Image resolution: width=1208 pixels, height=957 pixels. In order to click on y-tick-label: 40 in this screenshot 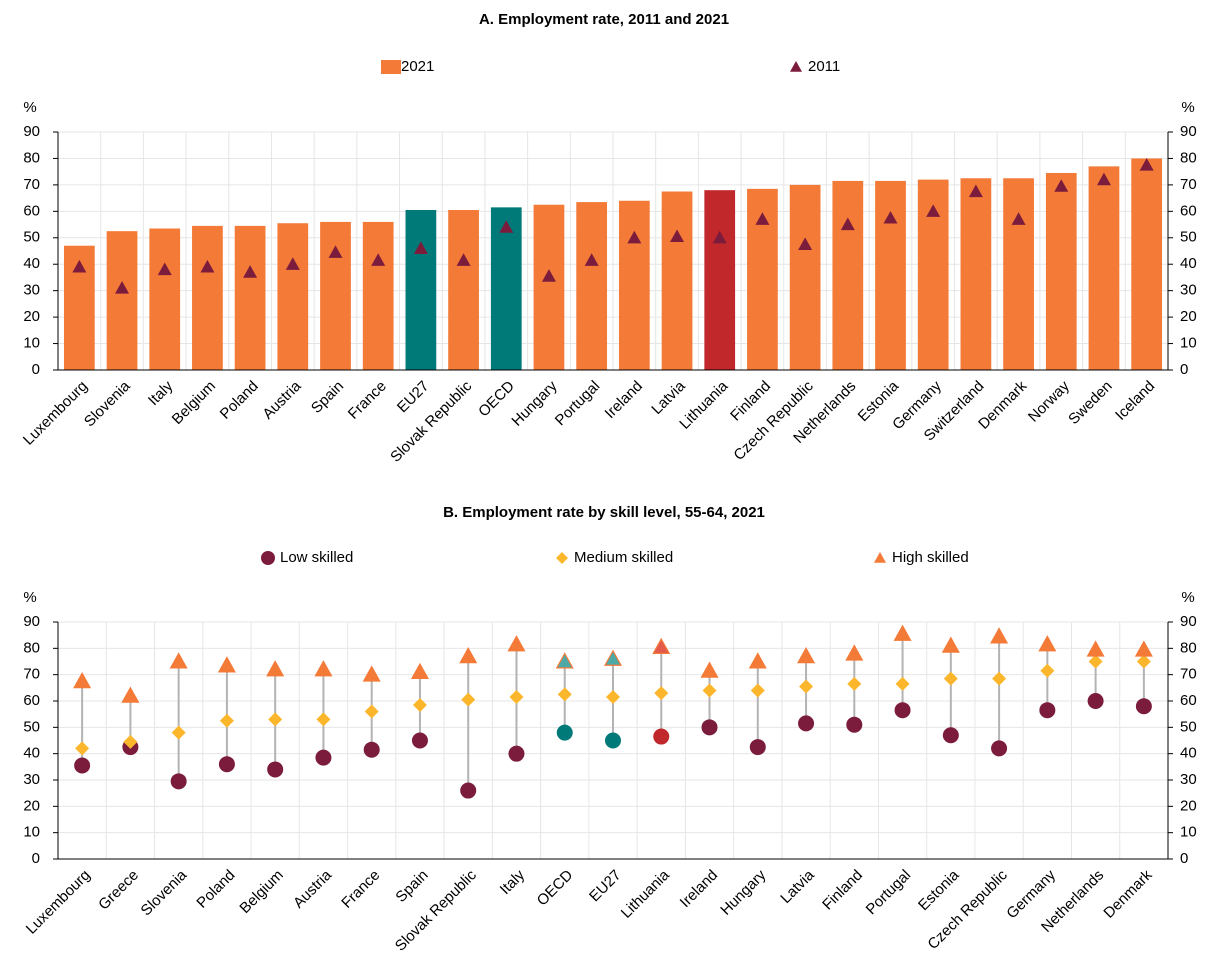, I will do `click(31, 753)`.